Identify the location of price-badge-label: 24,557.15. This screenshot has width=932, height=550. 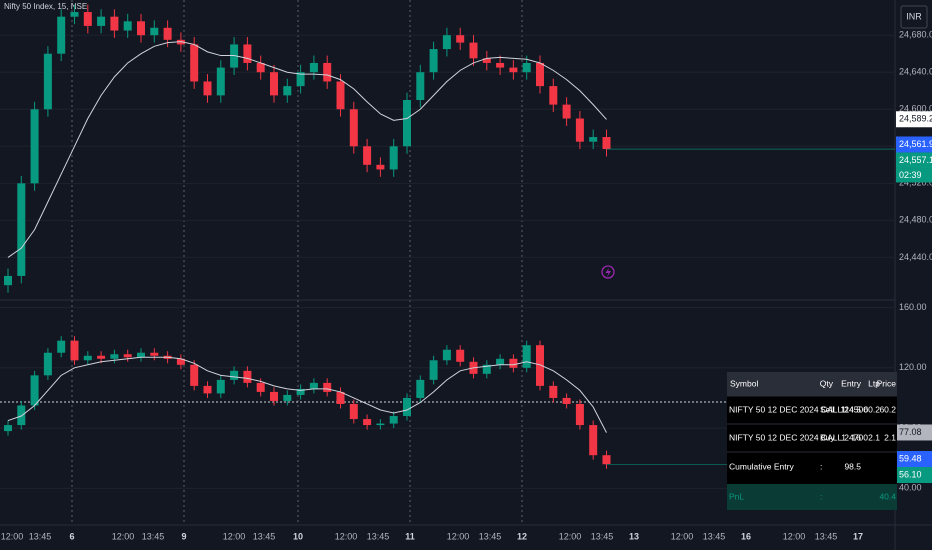
(915, 160).